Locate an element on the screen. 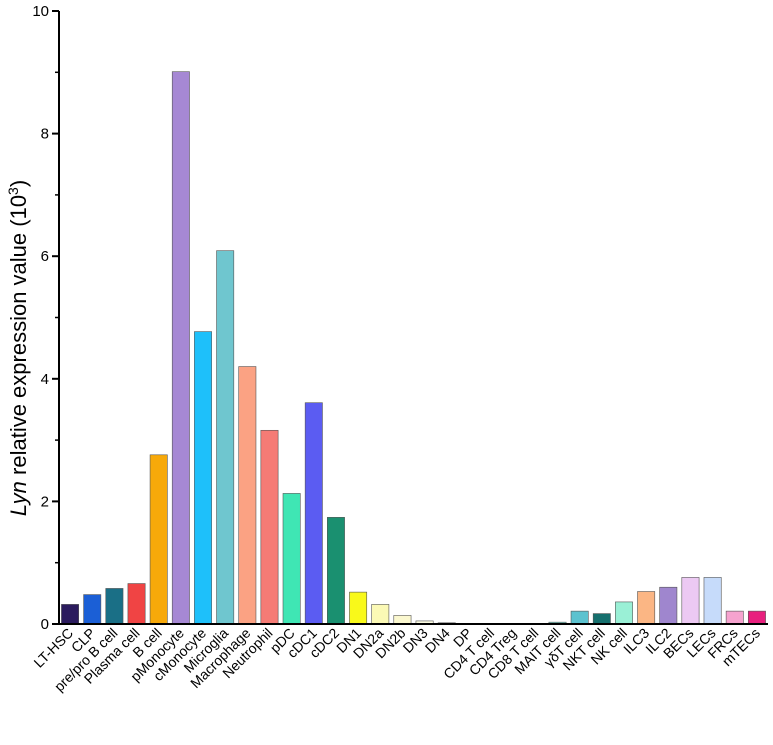  bar-becs is located at coordinates (690, 601).